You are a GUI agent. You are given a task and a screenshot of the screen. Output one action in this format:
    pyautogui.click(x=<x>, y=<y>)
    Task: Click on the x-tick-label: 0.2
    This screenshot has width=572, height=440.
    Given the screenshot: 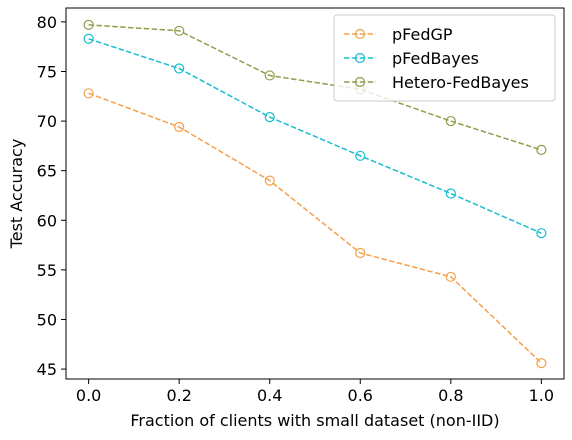 What is the action you would take?
    pyautogui.click(x=178, y=395)
    